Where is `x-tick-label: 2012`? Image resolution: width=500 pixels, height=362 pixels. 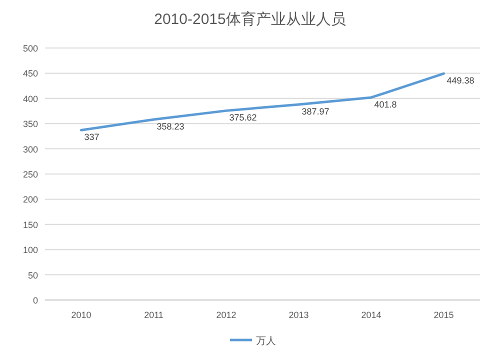
x-tick-label: 2012 is located at coordinates (226, 315).